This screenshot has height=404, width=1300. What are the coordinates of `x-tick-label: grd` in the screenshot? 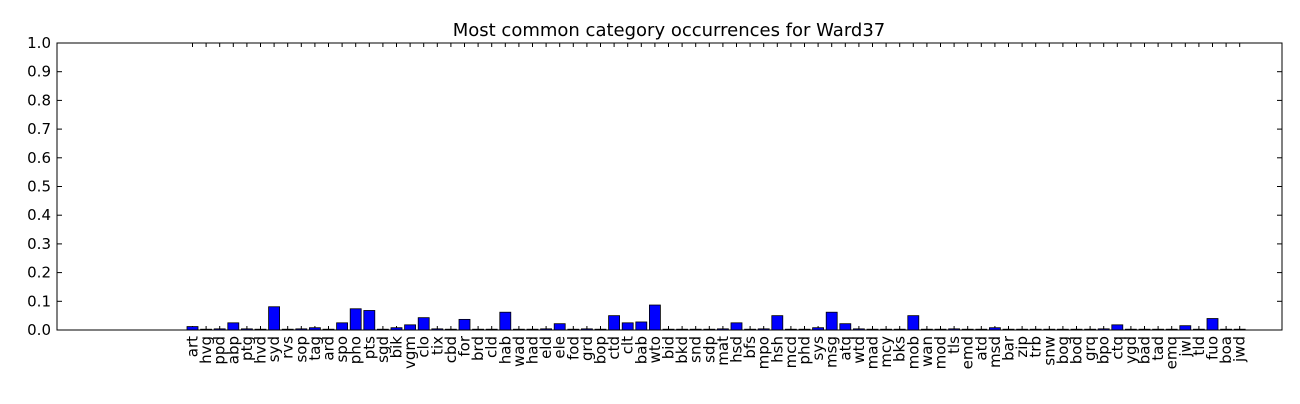 It's located at (587, 348).